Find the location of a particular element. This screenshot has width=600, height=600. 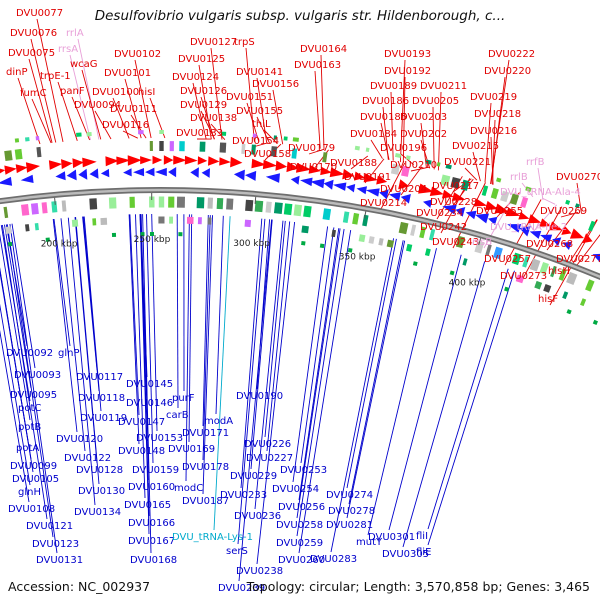

gene-label: DVU0145 is located at coordinates (149, 384).